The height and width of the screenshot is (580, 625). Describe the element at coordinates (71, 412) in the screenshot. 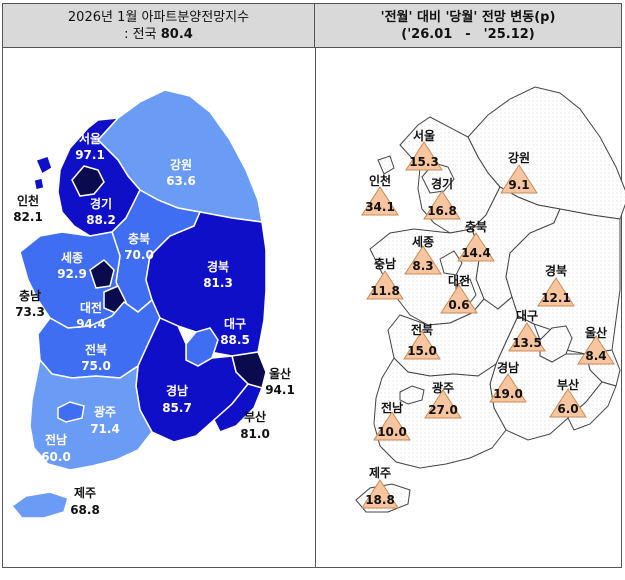

I see `map-region-gwangju` at that location.